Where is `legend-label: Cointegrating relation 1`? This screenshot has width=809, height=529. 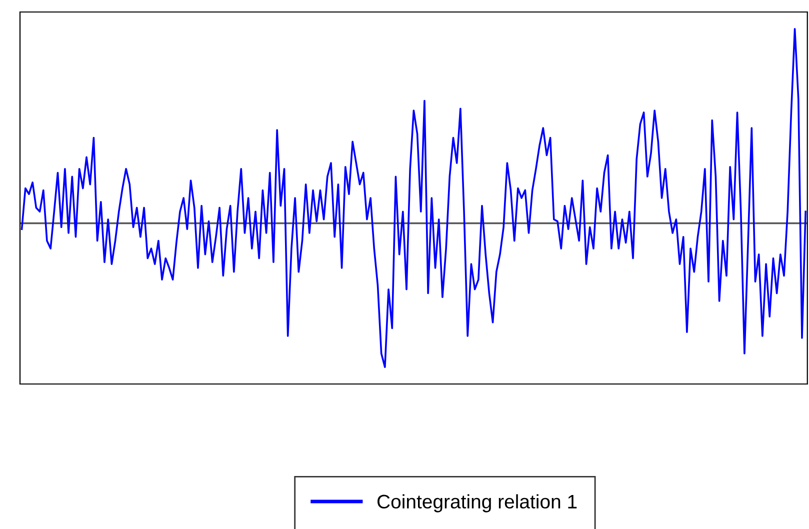 legend-label: Cointegrating relation 1 is located at coordinates (477, 503).